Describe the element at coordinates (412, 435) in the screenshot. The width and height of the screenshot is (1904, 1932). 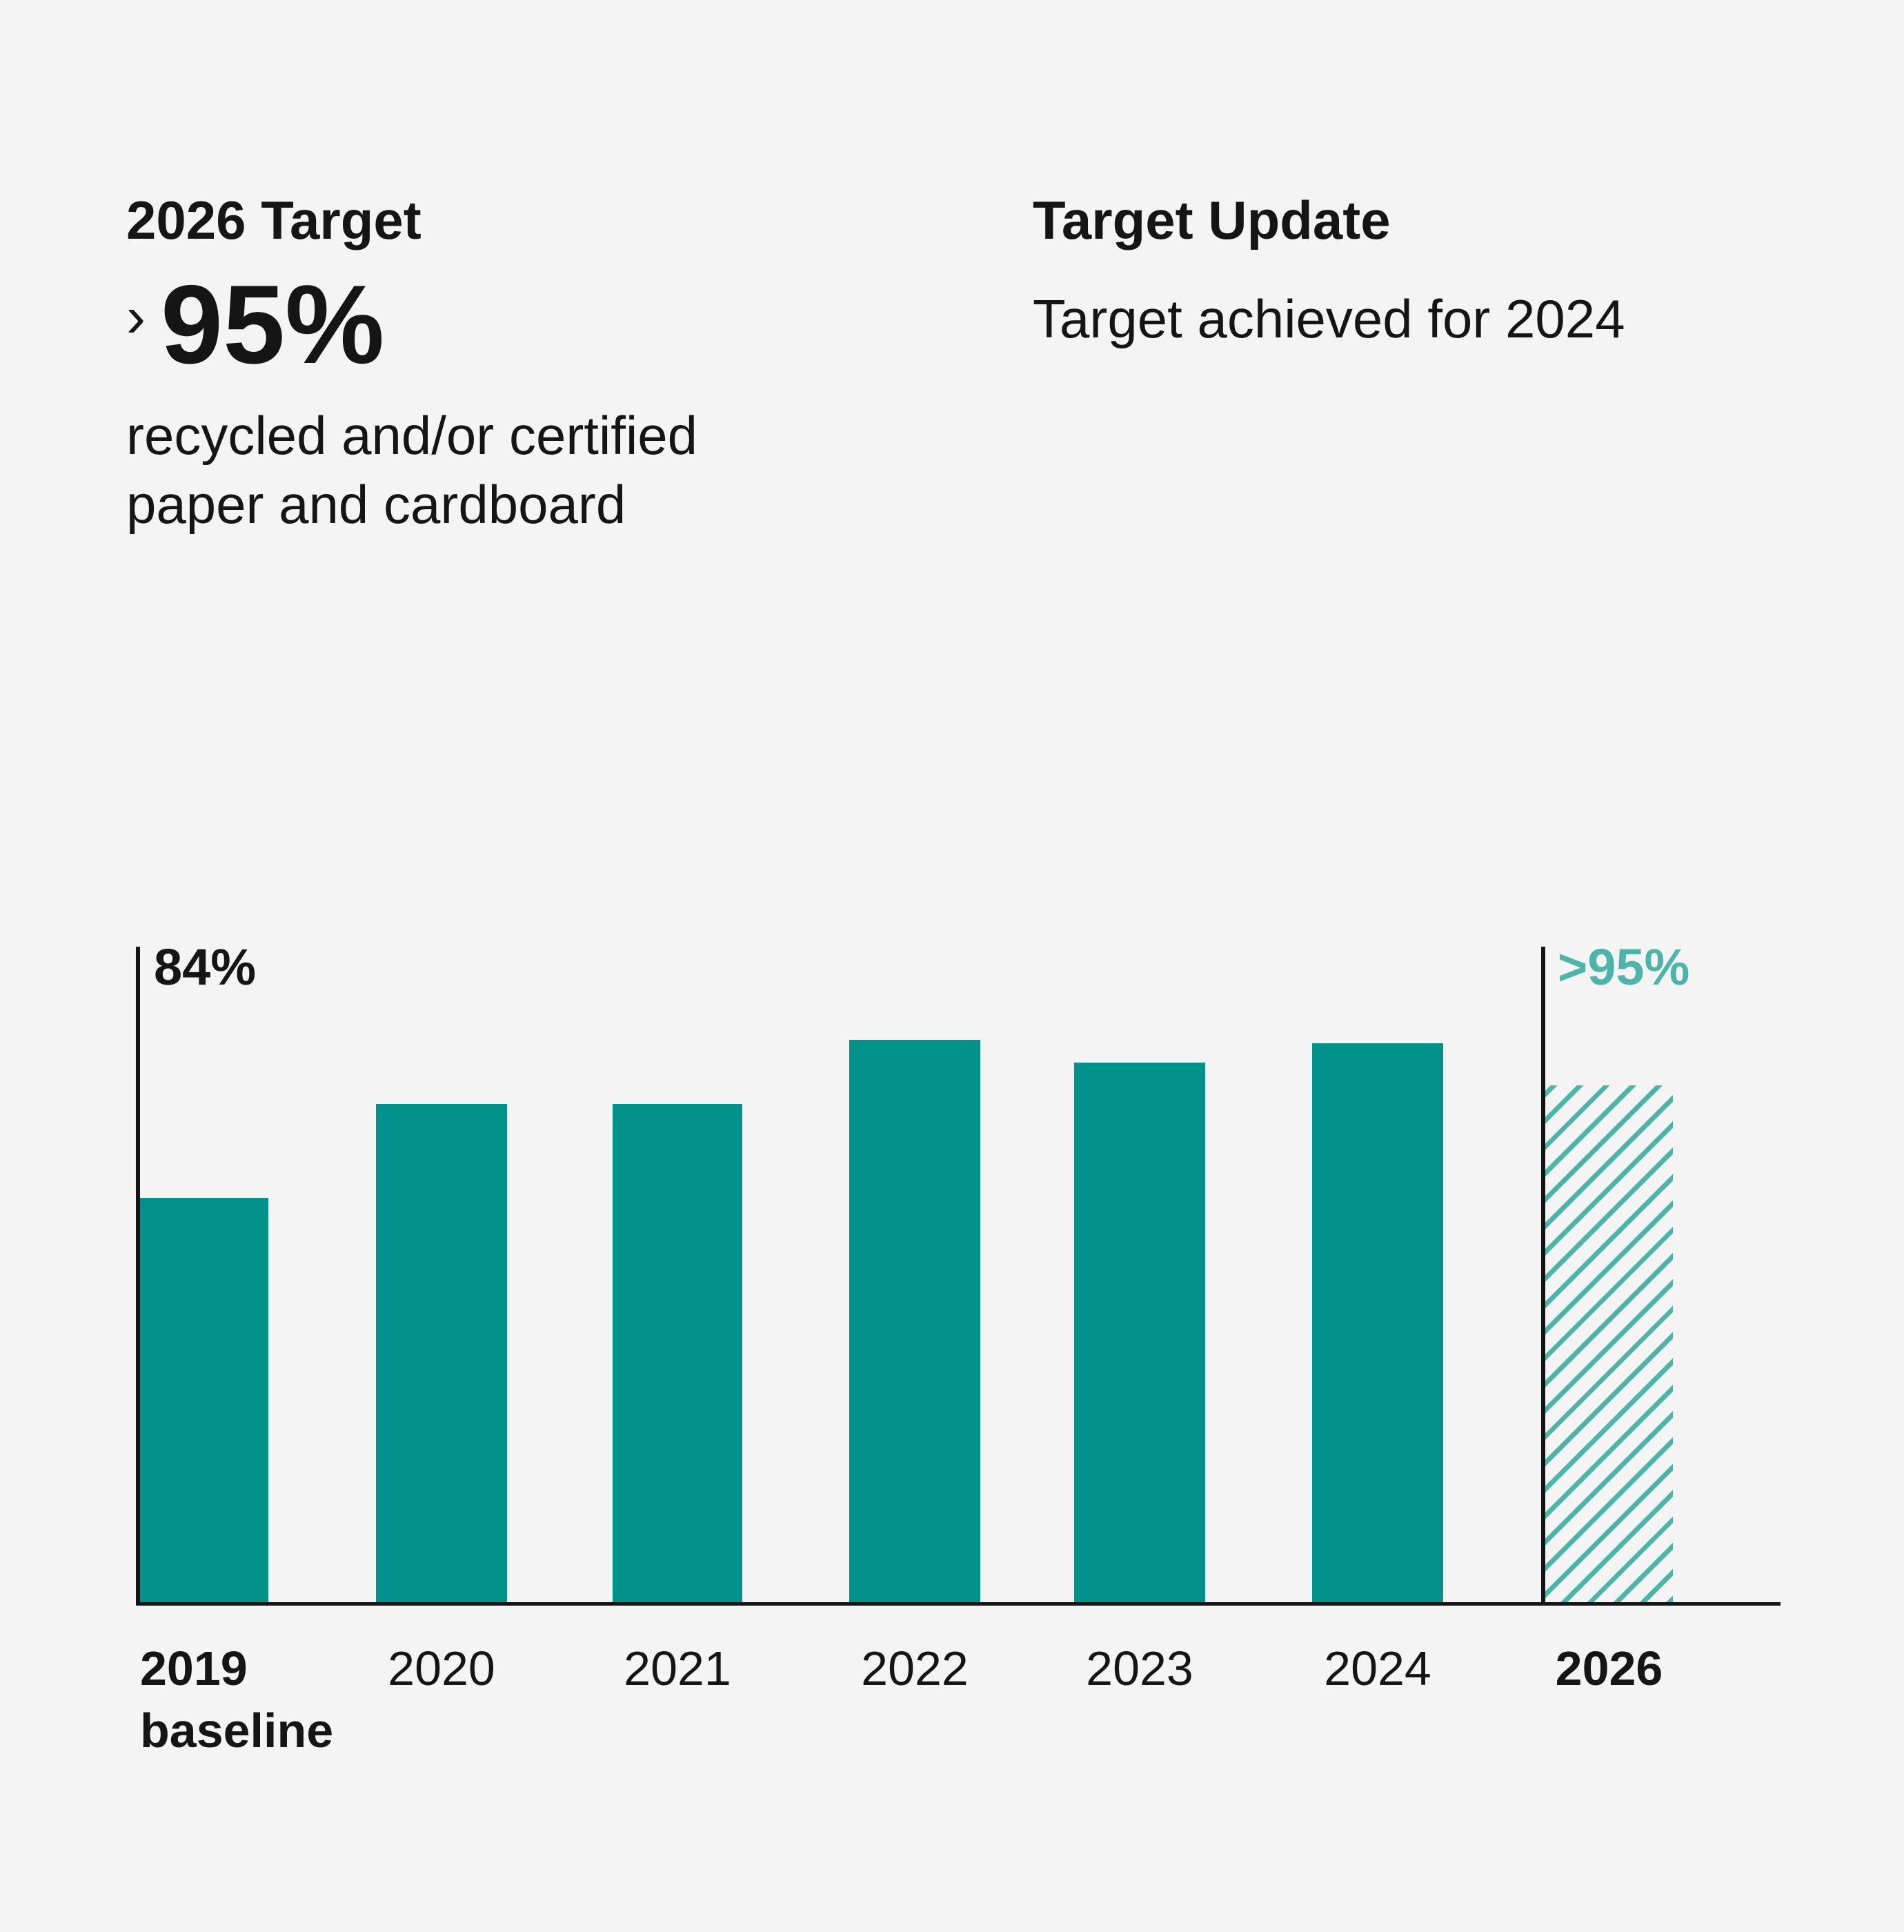
I see `target-description-line1: recycled and/or certified` at that location.